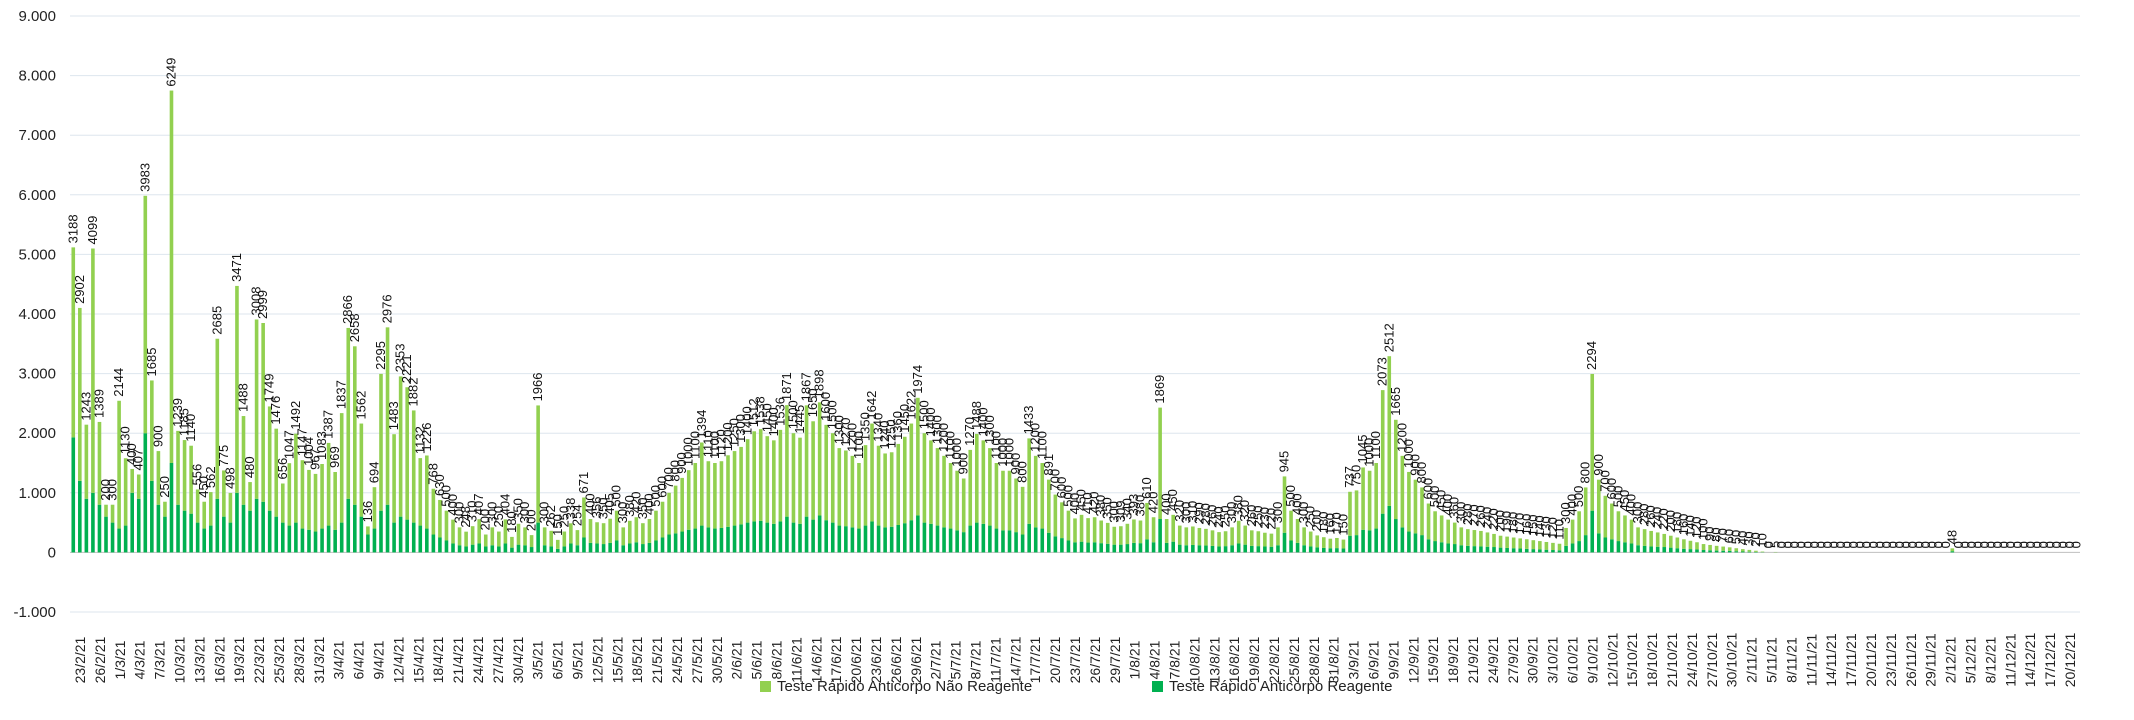 Image resolution: width=2134 pixels, height=720 pixels. Describe the element at coordinates (1388, 337) in the screenshot. I see `data-label: 2512` at that location.